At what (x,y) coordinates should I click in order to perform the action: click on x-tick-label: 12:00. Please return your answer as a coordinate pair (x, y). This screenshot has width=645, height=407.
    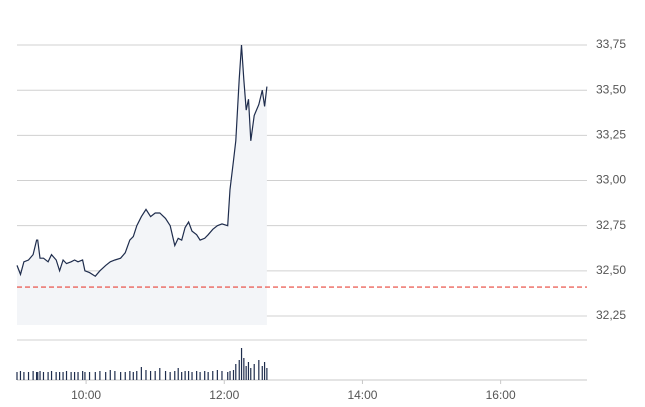
    Looking at the image, I should click on (224, 395).